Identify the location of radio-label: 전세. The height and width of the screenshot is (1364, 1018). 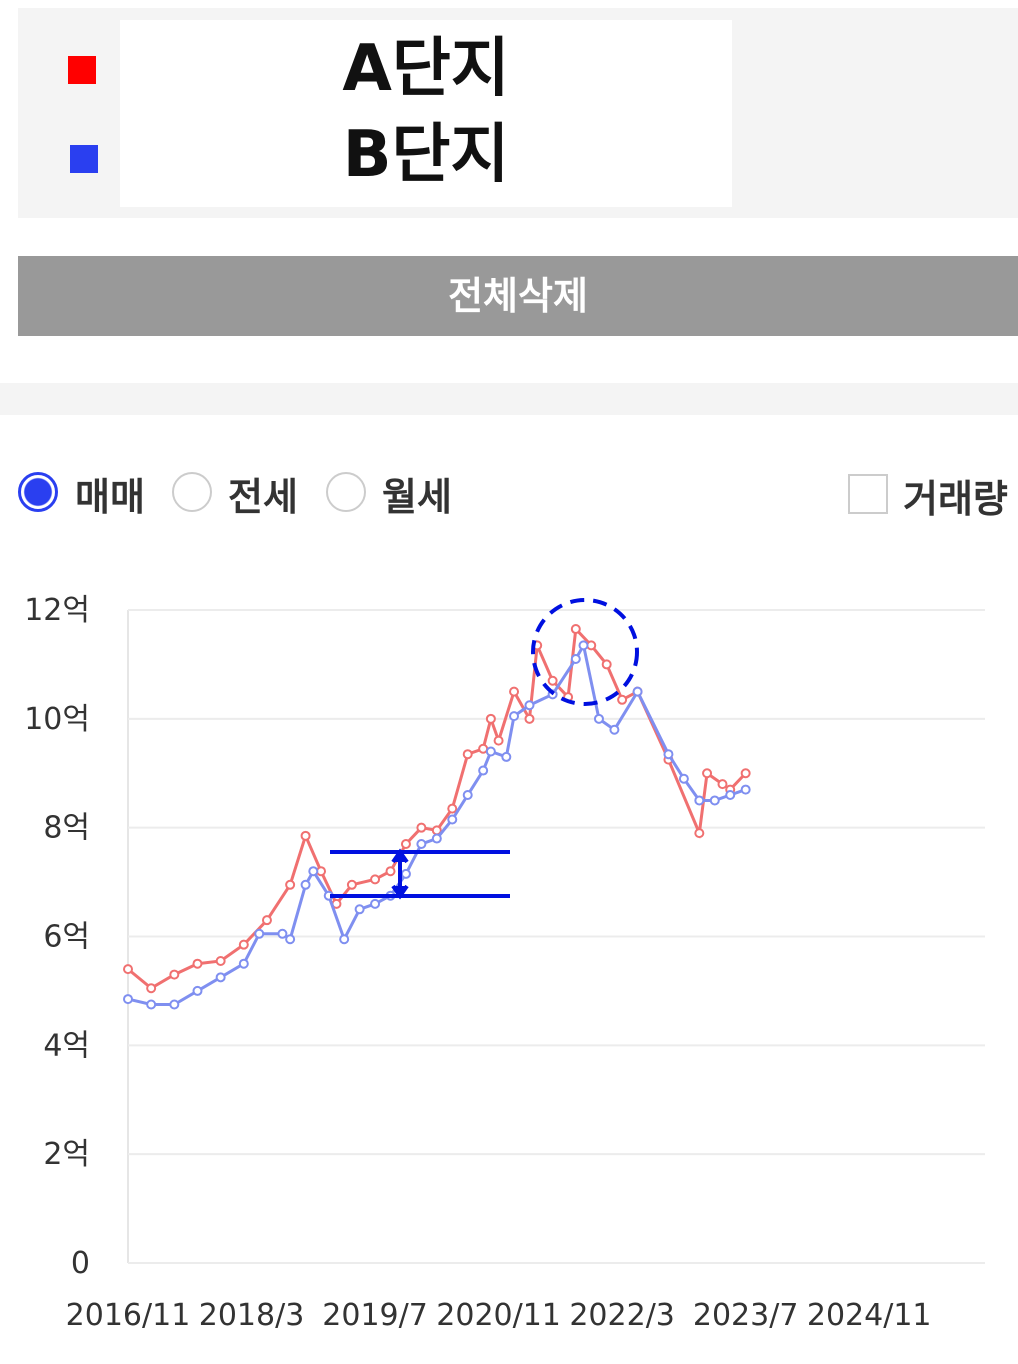
(263, 497).